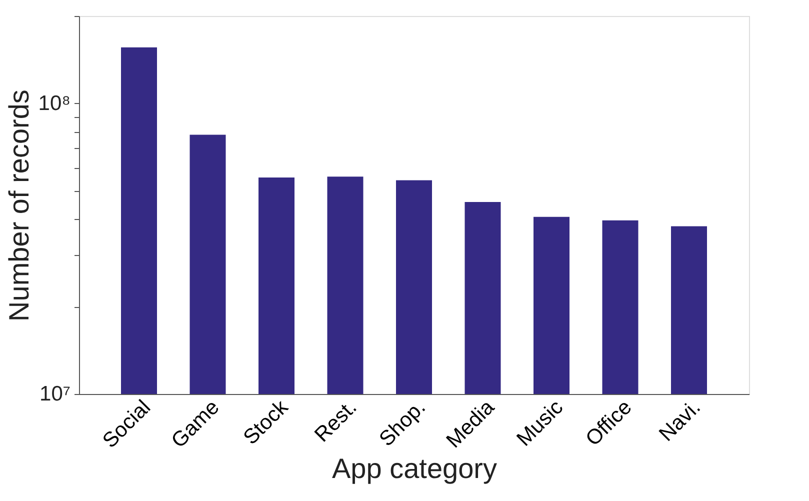 The image size is (809, 501). I want to click on y-tick-label: 10⁷, so click(55, 394).